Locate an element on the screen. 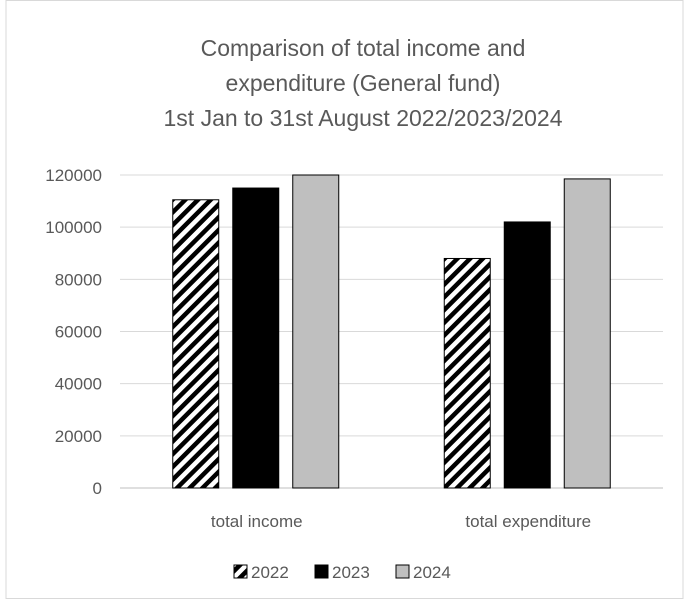 Image resolution: width=684 pixels, height=599 pixels. x-category-label-total-income: total income is located at coordinates (257, 521).